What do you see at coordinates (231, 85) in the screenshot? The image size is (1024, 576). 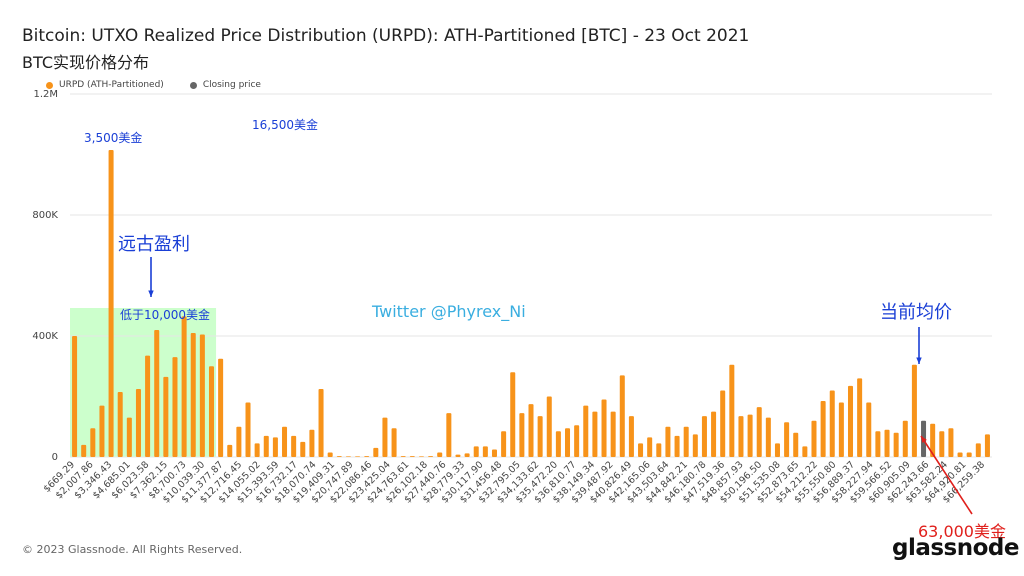 I see `legend-label-closing: Closing price` at bounding box center [231, 85].